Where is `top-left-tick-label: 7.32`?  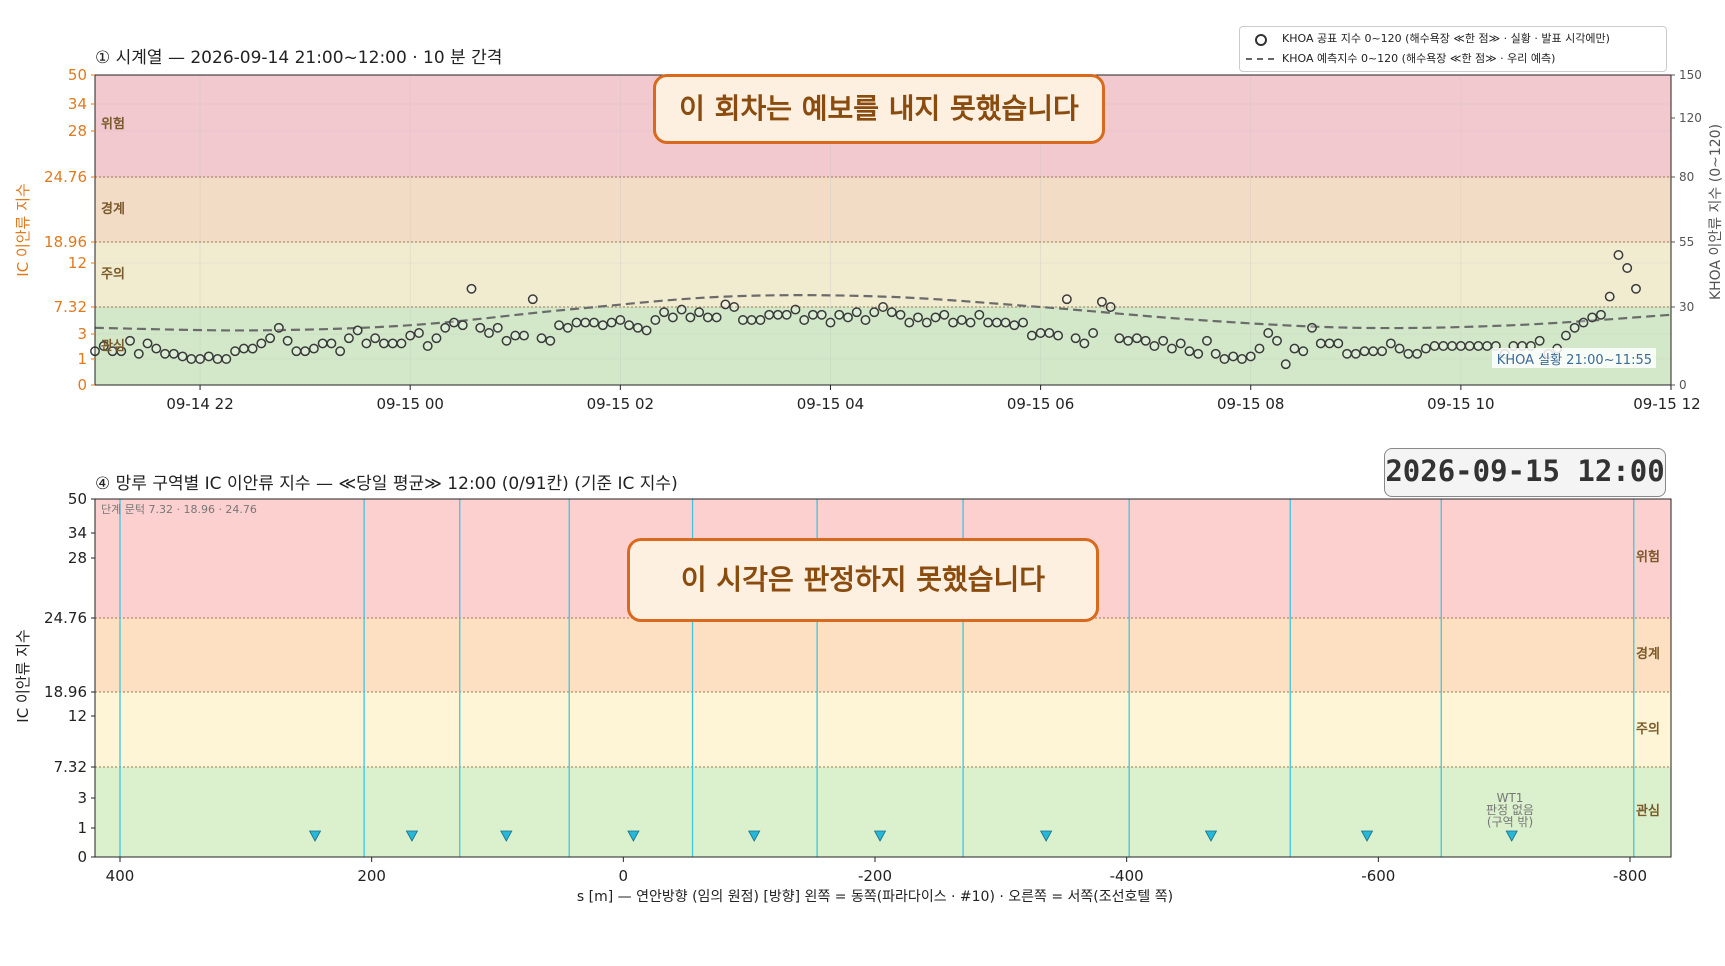
top-left-tick-label: 7.32 is located at coordinates (70, 307).